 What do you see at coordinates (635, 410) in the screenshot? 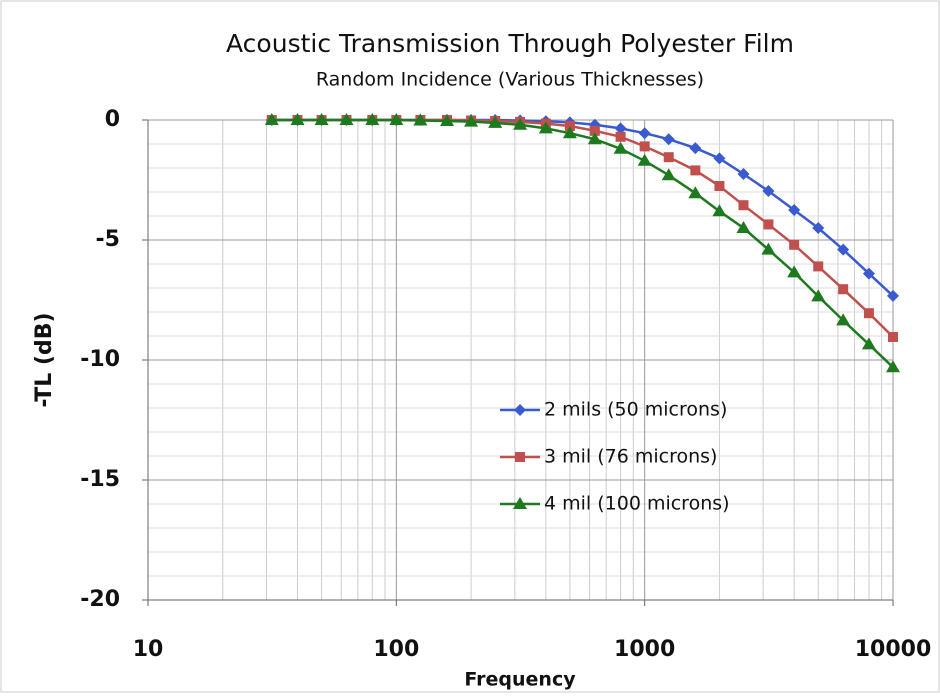
I see `legend-label: 2 mils (50 microns)` at bounding box center [635, 410].